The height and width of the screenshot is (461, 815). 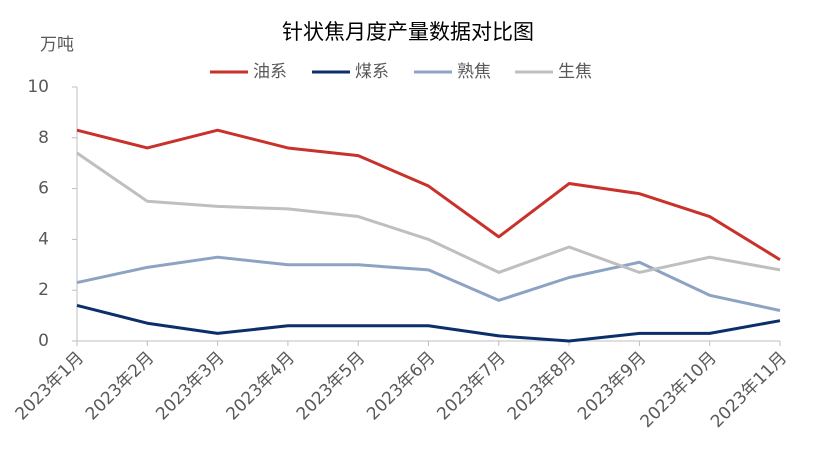 What do you see at coordinates (542, 386) in the screenshot?
I see `x-tick-label: 2023年8月` at bounding box center [542, 386].